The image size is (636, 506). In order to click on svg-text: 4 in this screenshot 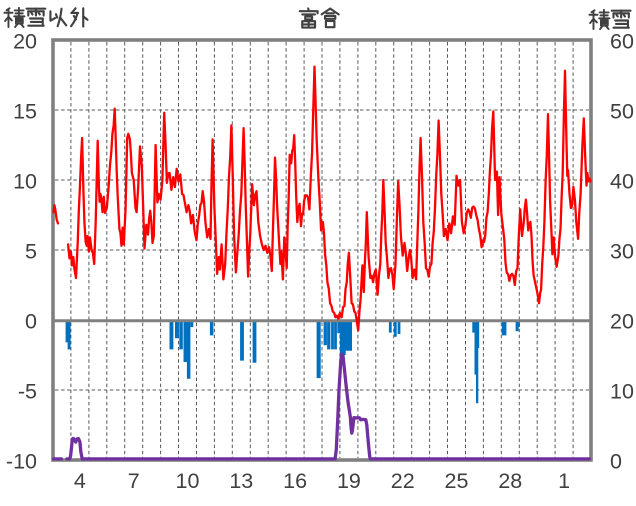, I will do `click(80, 481)`.